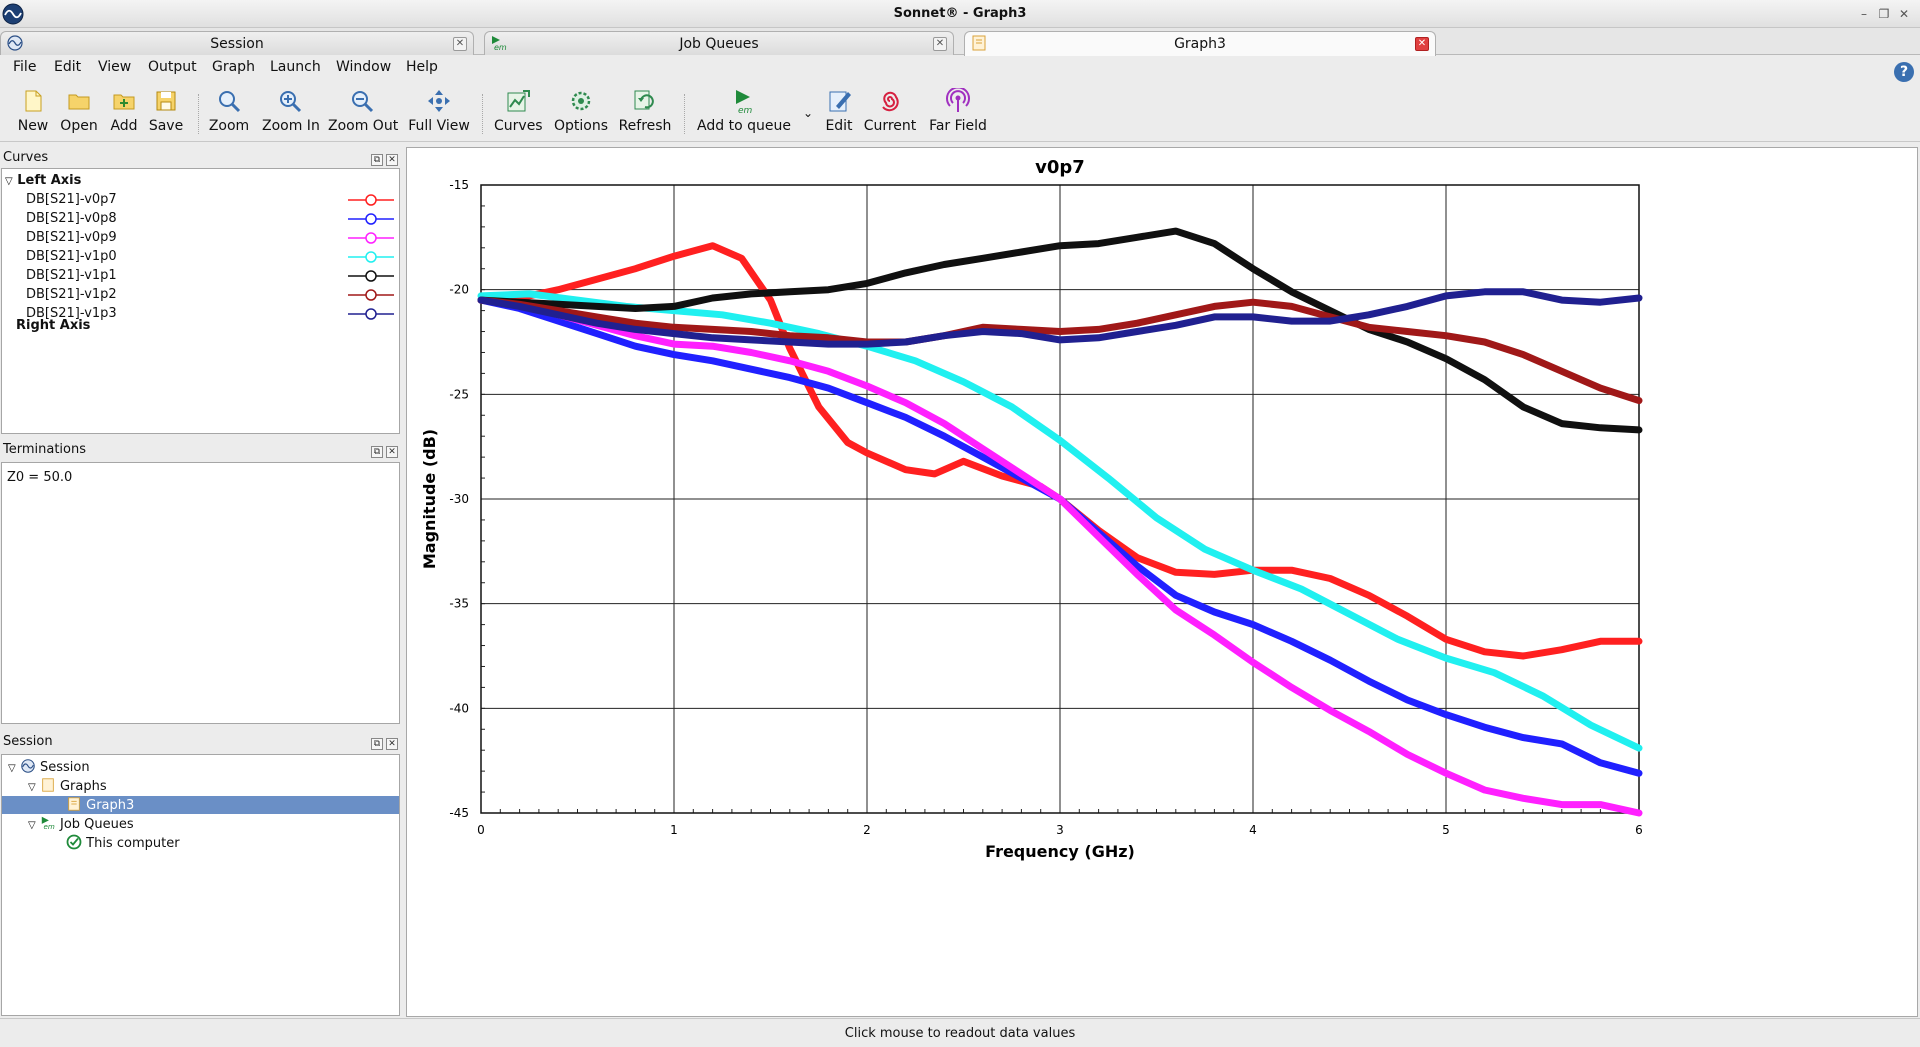 The width and height of the screenshot is (1920, 1047). I want to click on full-view-label: Full View, so click(439, 126).